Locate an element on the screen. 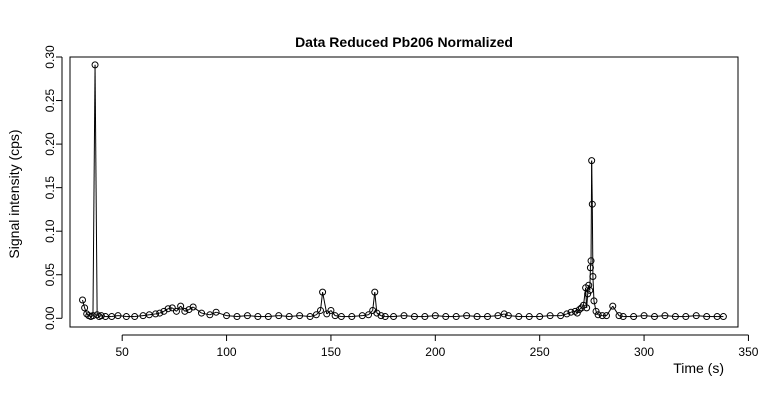  x-tick-label: 50 is located at coordinates (123, 352).